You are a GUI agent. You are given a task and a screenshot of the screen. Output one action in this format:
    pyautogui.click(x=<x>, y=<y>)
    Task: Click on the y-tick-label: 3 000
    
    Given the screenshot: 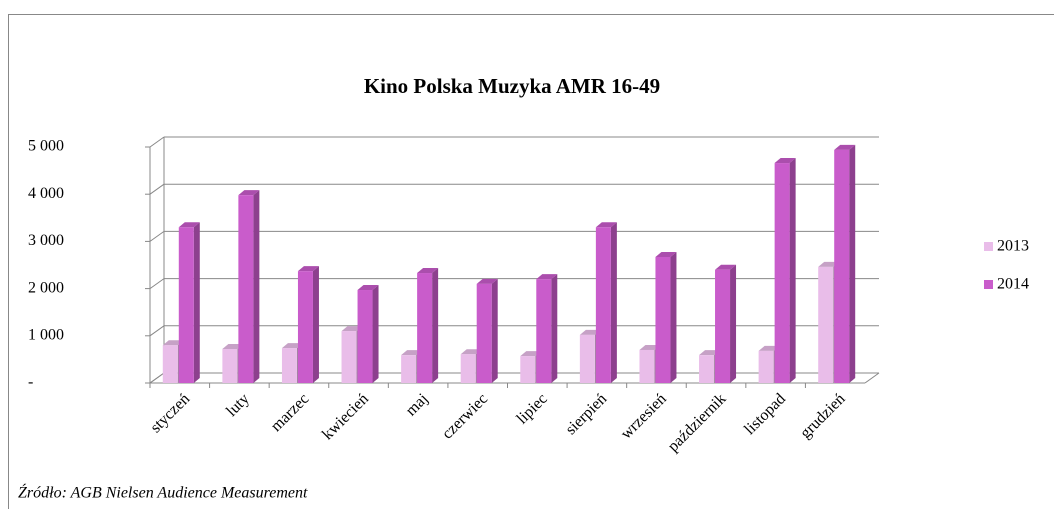 What is the action you would take?
    pyautogui.click(x=46, y=240)
    